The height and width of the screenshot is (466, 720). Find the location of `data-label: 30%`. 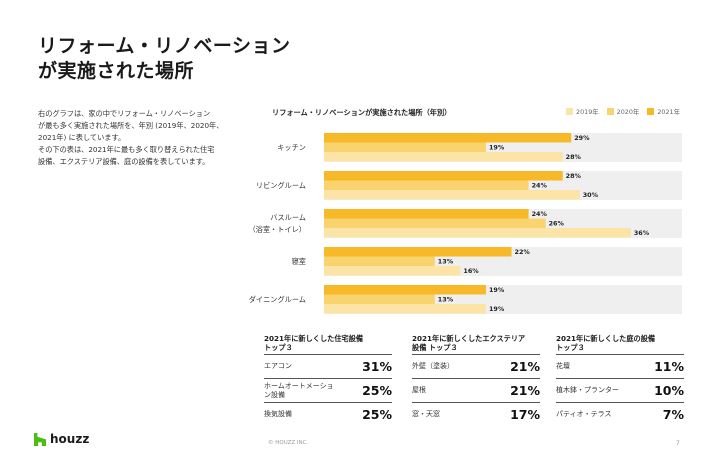

data-label: 30% is located at coordinates (591, 195).